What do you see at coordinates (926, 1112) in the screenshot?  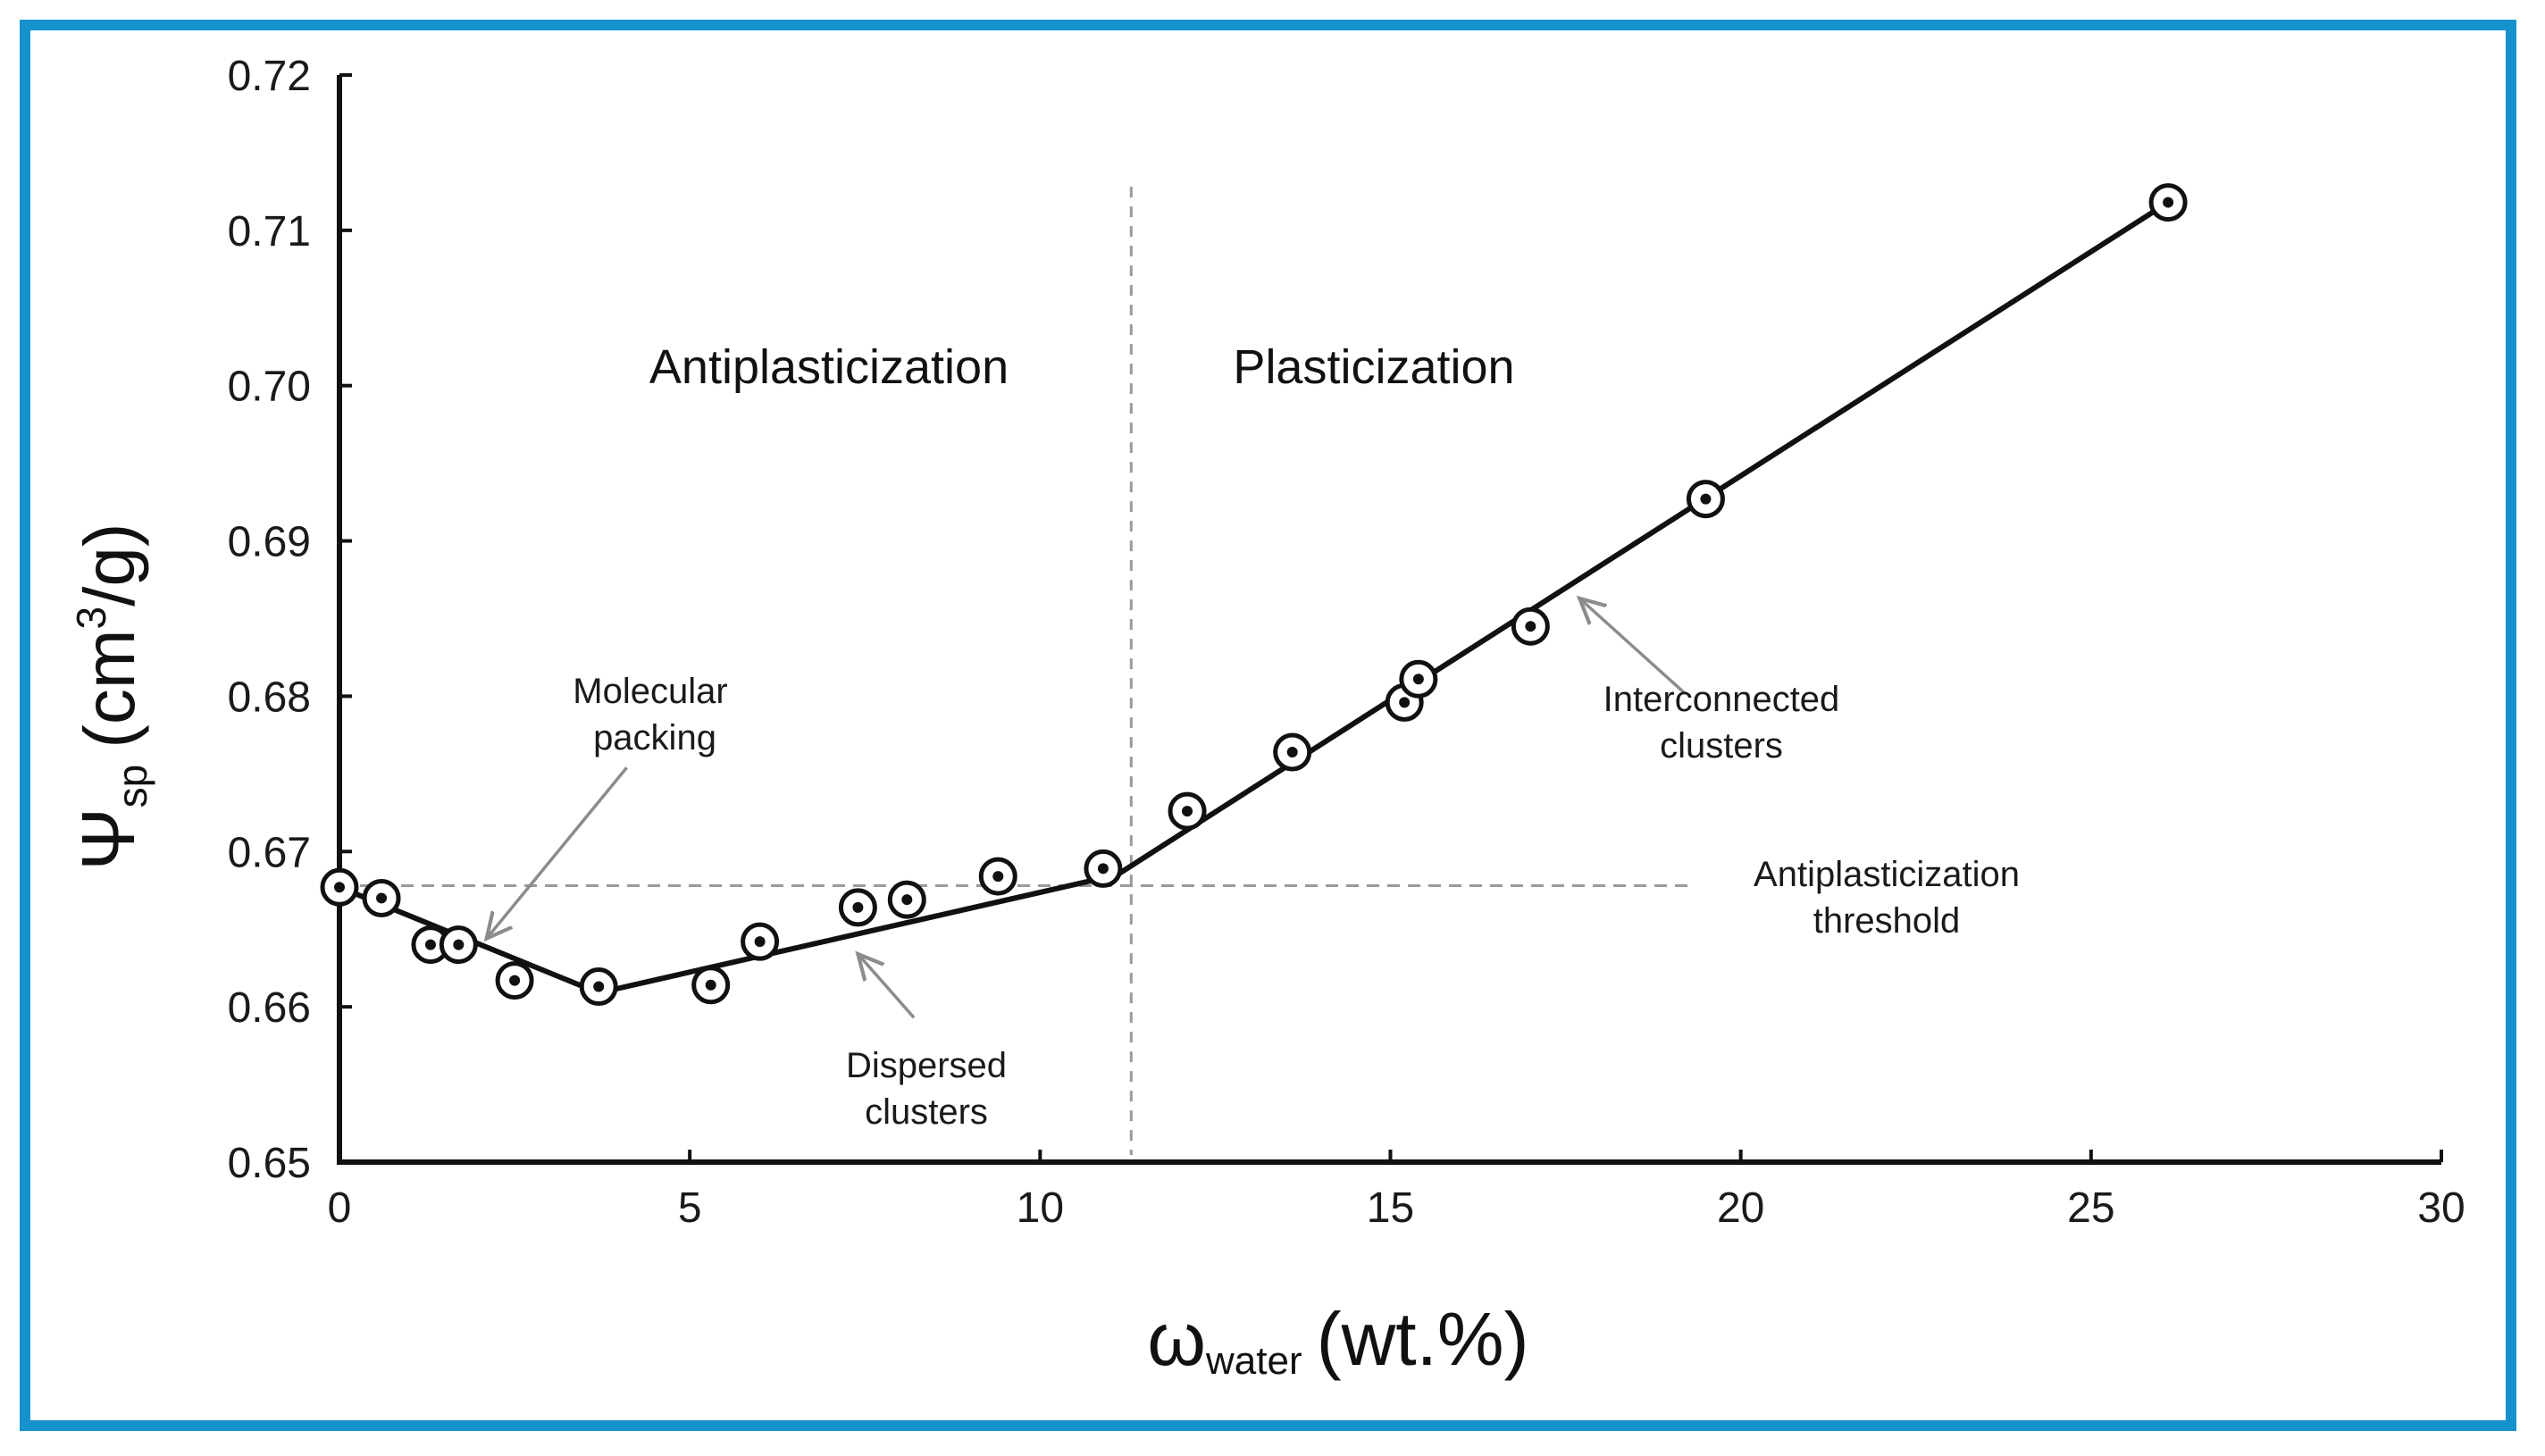 I see `dispersed-clusters-label-line2: clusters` at bounding box center [926, 1112].